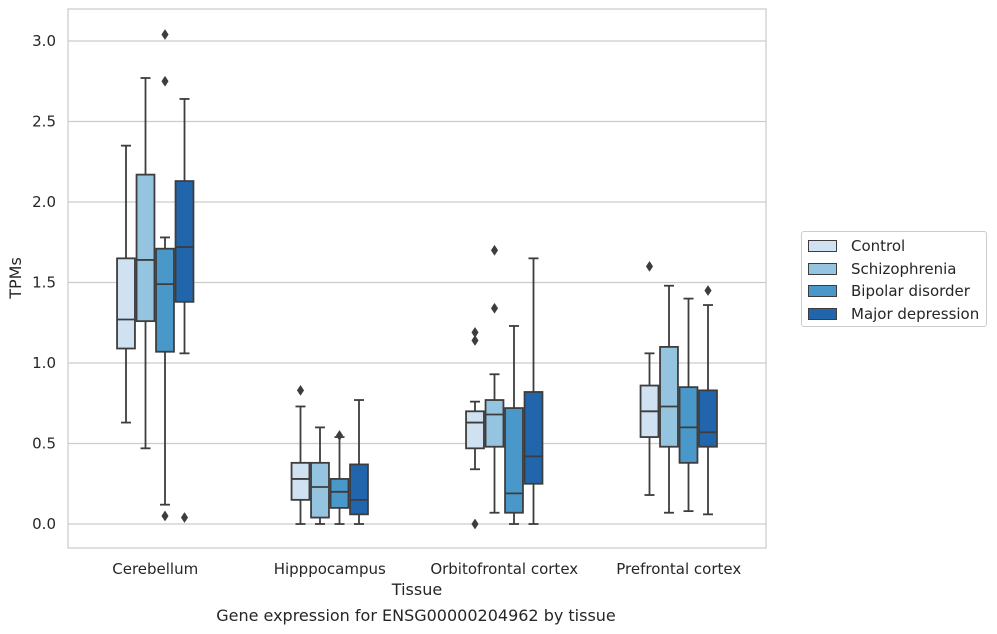 The image size is (997, 634). I want to click on x-axis-title: Tissue, so click(416, 589).